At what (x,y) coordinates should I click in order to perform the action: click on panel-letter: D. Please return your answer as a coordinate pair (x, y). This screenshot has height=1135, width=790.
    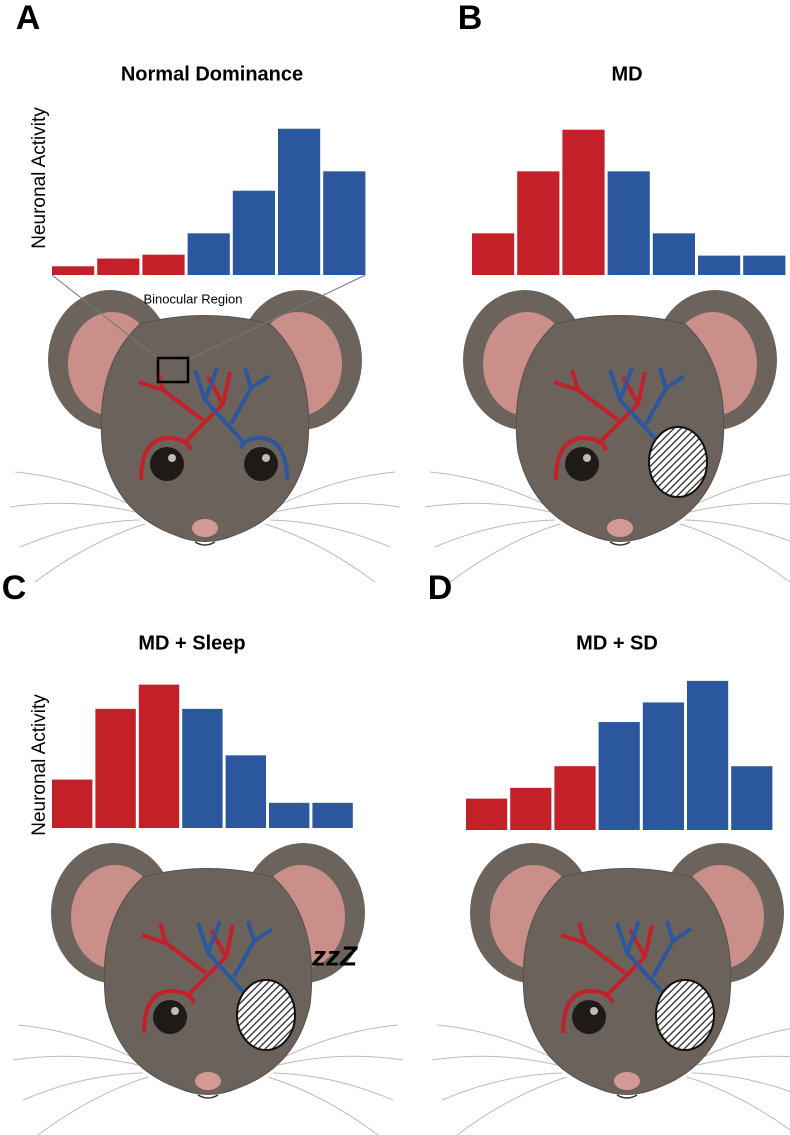
    Looking at the image, I should click on (440, 588).